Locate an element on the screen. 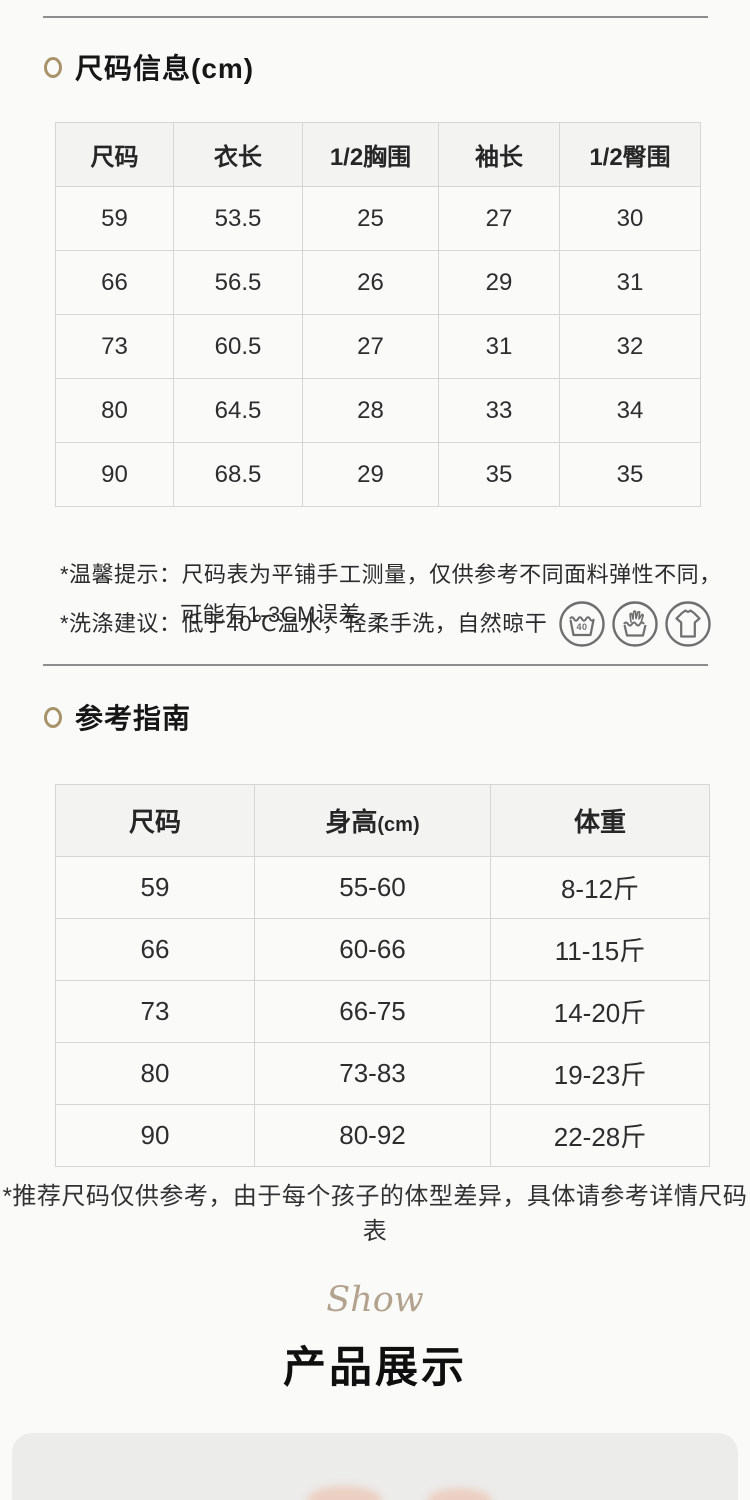 The width and height of the screenshot is (750, 1500). table-cell: 8-12斤 is located at coordinates (600, 887).